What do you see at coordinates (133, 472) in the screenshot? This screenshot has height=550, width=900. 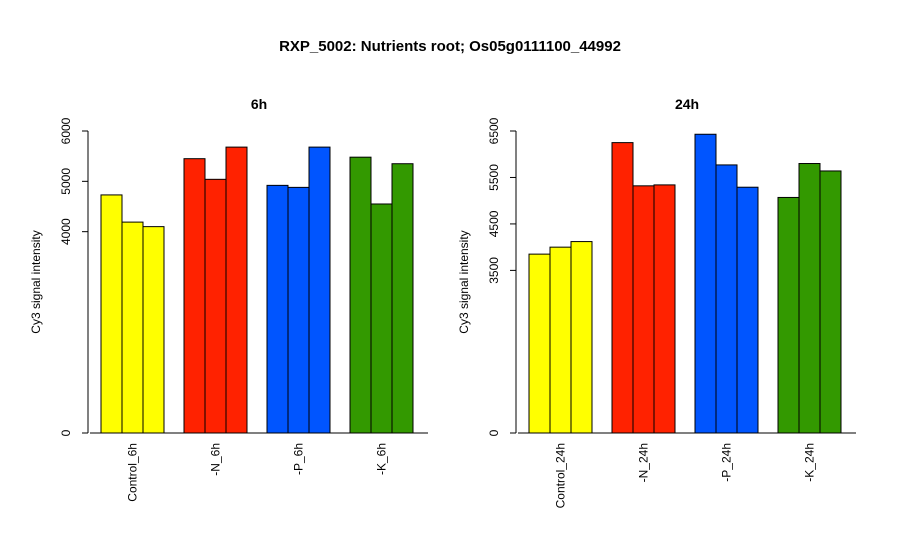 I see `x-tick-label: Control_6h` at bounding box center [133, 472].